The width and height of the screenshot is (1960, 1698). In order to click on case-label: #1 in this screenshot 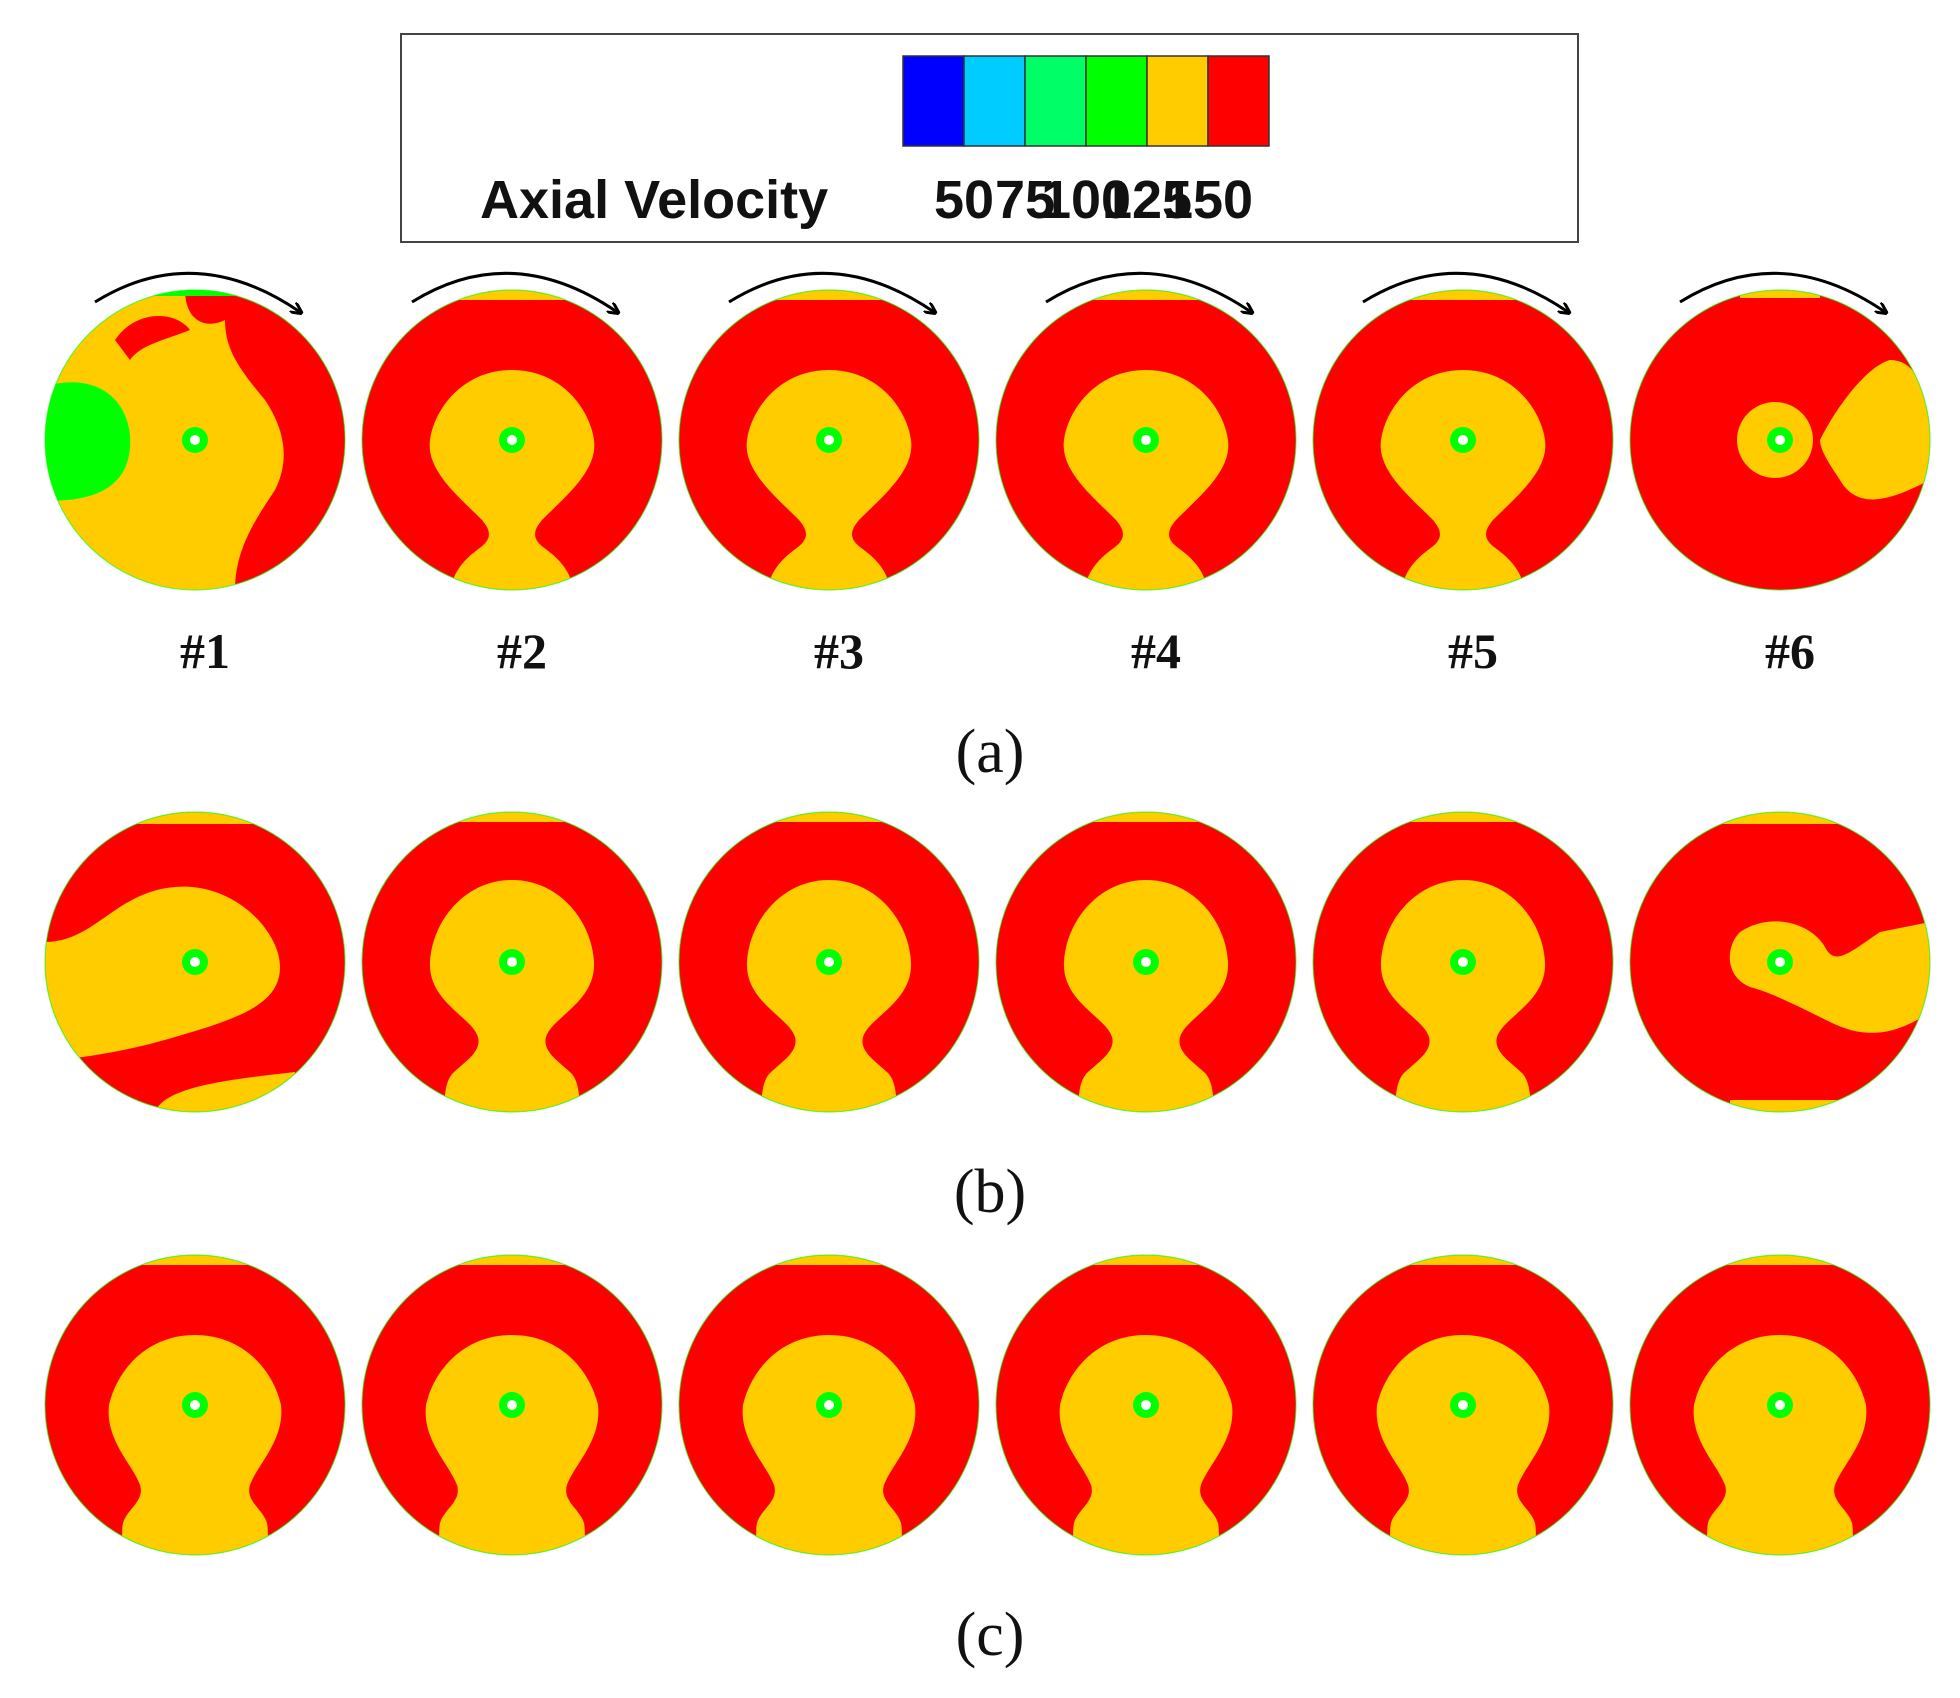, I will do `click(205, 651)`.